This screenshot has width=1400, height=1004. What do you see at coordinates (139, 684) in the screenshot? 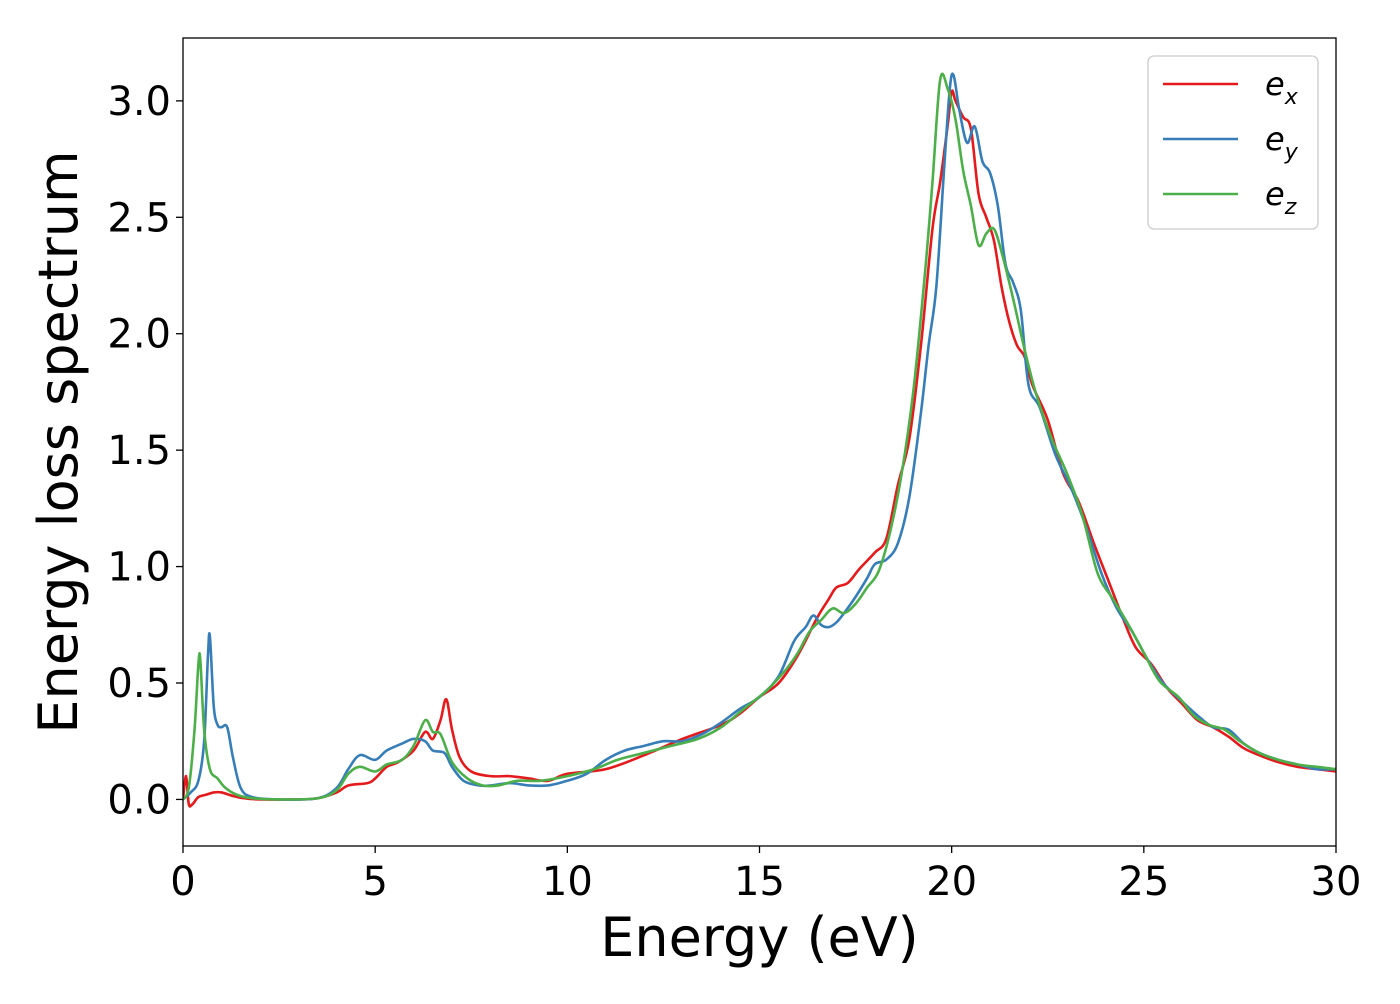
I see `y-tick-label: 0.5` at bounding box center [139, 684].